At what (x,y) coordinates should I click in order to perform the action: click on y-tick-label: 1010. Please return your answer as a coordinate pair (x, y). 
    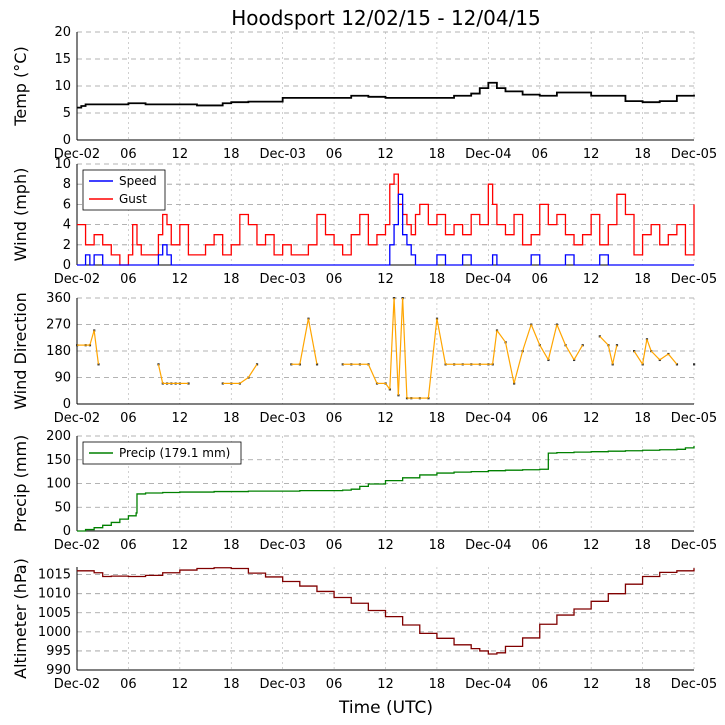
    Looking at the image, I should click on (54, 594).